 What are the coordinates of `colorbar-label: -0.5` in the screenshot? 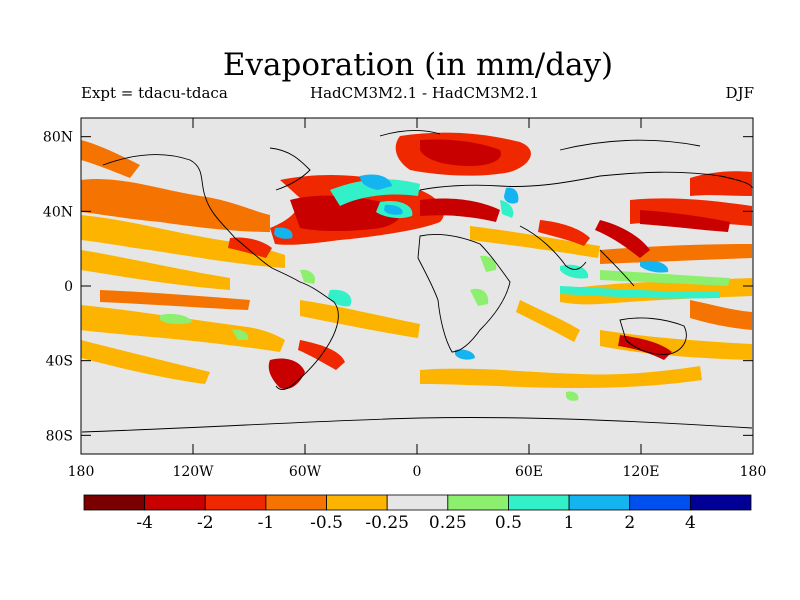 It's located at (326, 523).